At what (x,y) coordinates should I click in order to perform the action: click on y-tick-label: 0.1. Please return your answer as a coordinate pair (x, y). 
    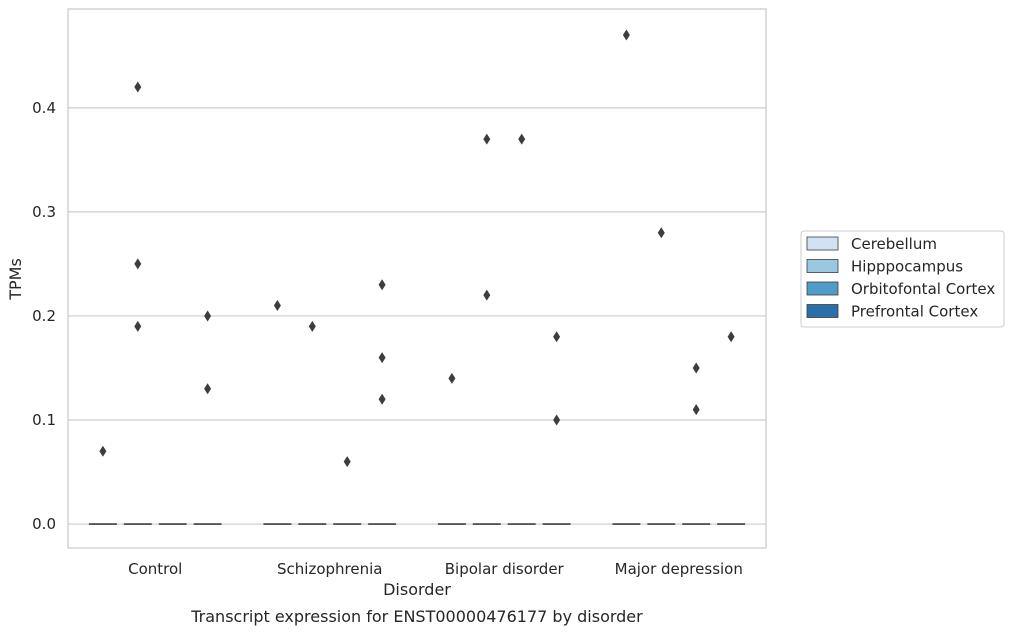
    Looking at the image, I should click on (44, 420).